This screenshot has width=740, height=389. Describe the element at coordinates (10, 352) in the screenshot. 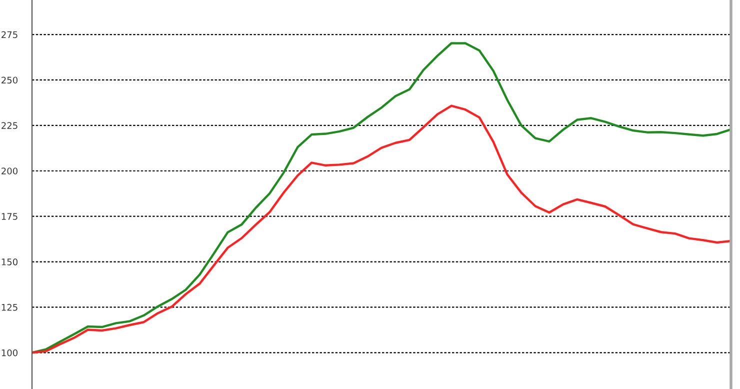

I see `y-tick-label: 100` at that location.